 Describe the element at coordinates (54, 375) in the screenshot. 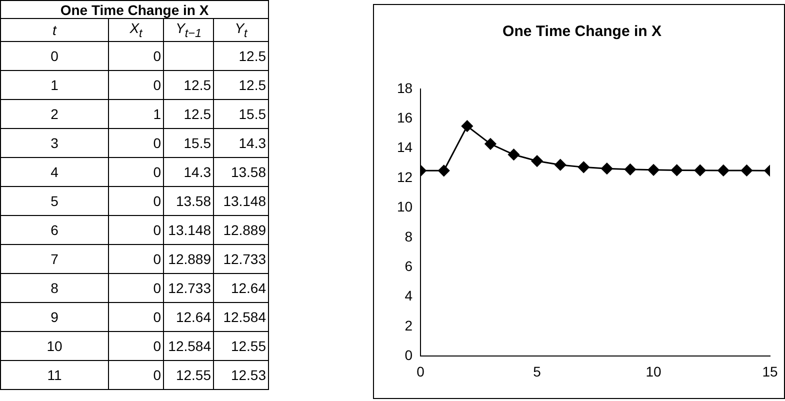

I see `y-tick-label: 11` at that location.